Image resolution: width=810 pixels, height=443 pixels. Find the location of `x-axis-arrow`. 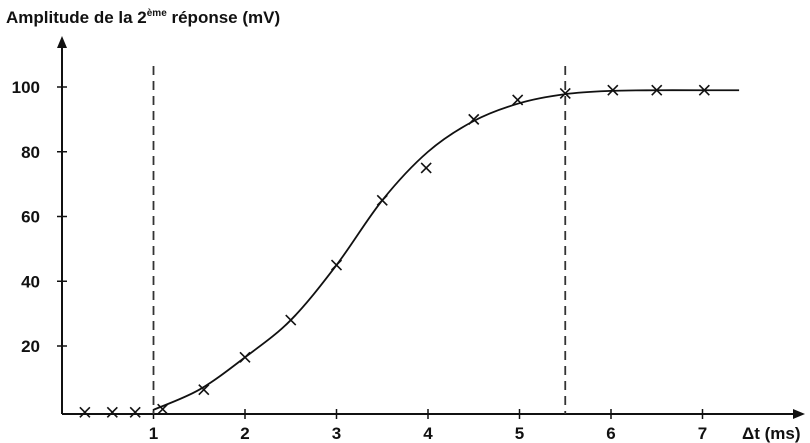

x-axis-arrow is located at coordinates (799, 414).